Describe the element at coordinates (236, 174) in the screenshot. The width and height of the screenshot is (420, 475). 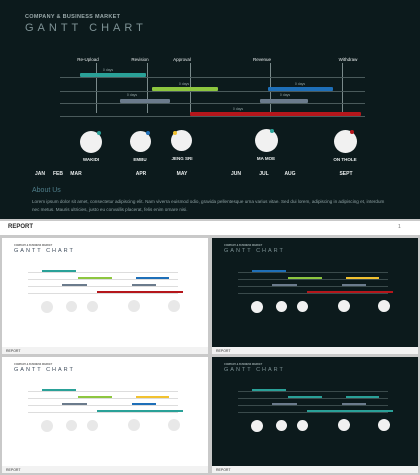
I see `month-label: JUN` at that location.